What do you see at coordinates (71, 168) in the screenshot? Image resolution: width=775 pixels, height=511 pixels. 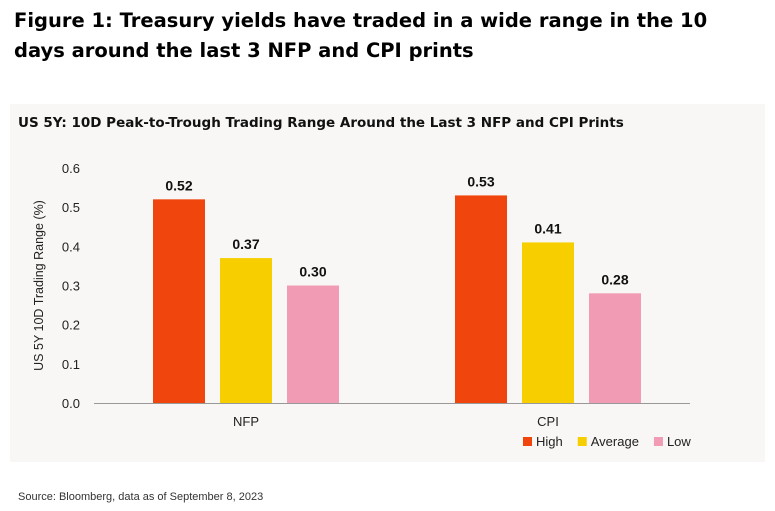 I see `y-tick-label: 0.6` at bounding box center [71, 168].